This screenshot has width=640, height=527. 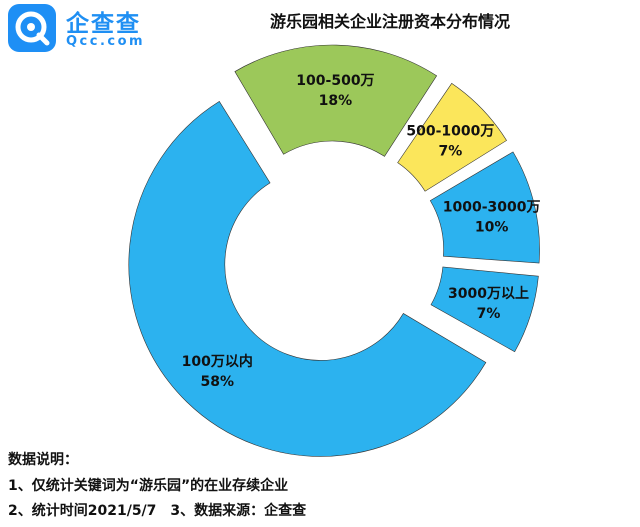 I want to click on slice-name-500-1000: 500-1000万, so click(x=450, y=131).